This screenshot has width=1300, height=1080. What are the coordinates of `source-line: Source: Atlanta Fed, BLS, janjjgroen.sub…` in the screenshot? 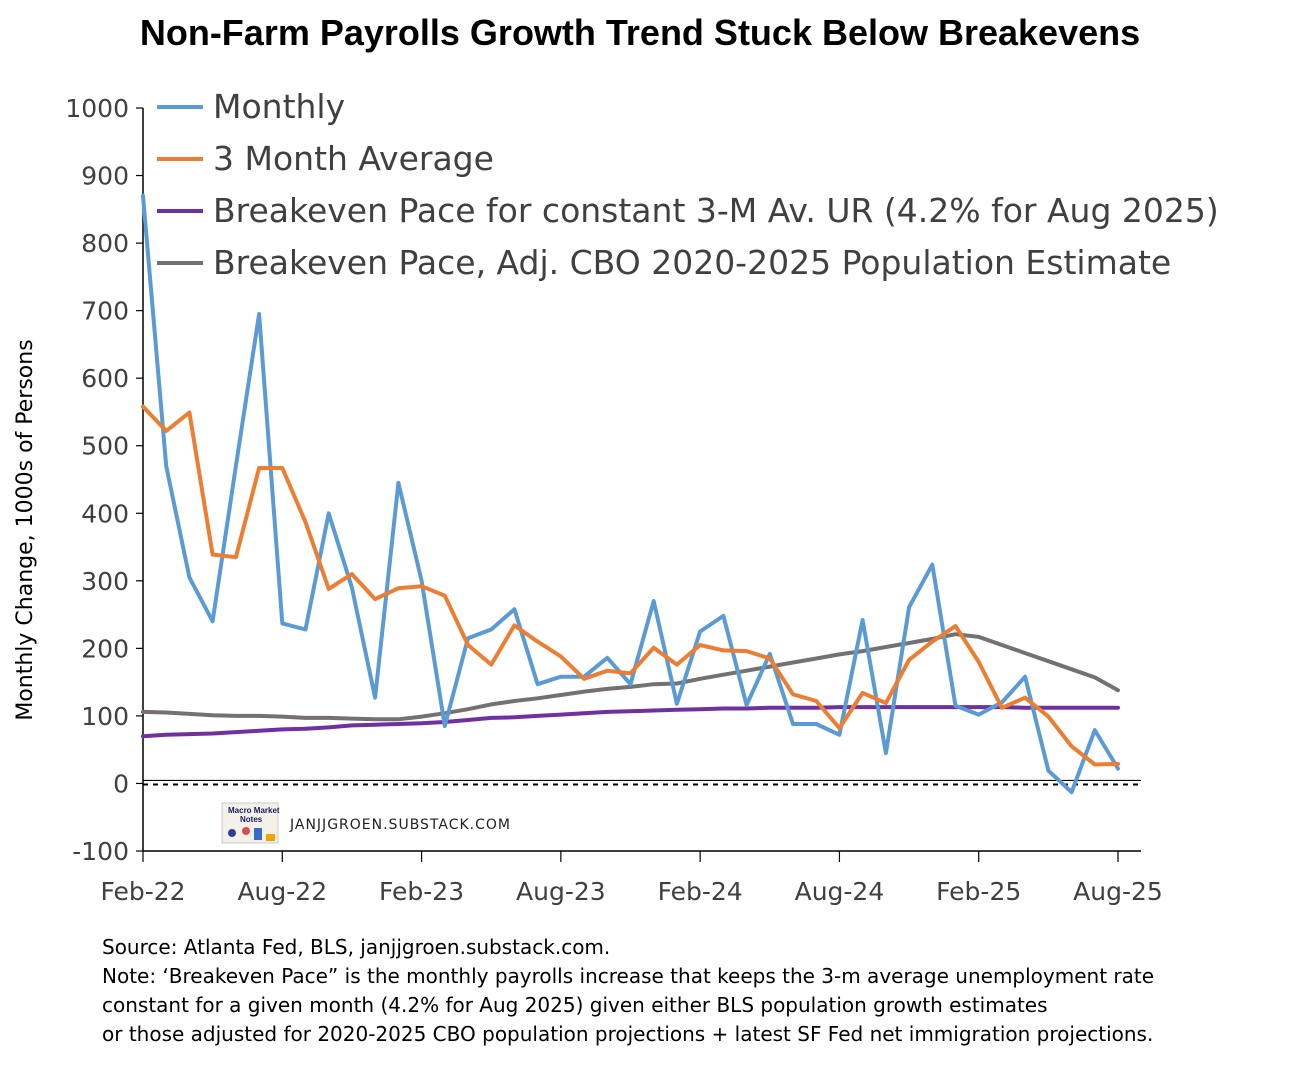 It's located at (356, 947).